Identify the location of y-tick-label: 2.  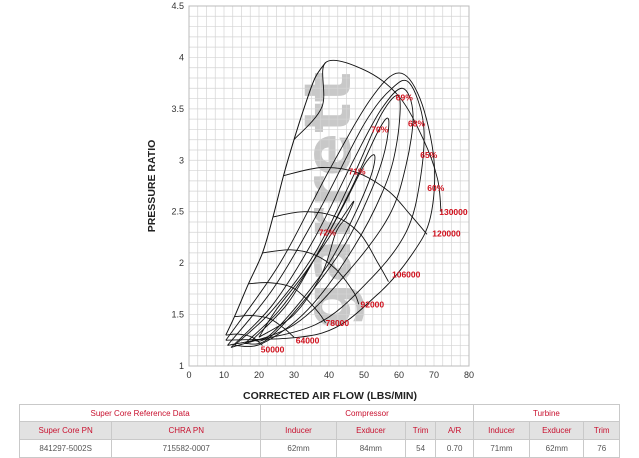
(181, 263).